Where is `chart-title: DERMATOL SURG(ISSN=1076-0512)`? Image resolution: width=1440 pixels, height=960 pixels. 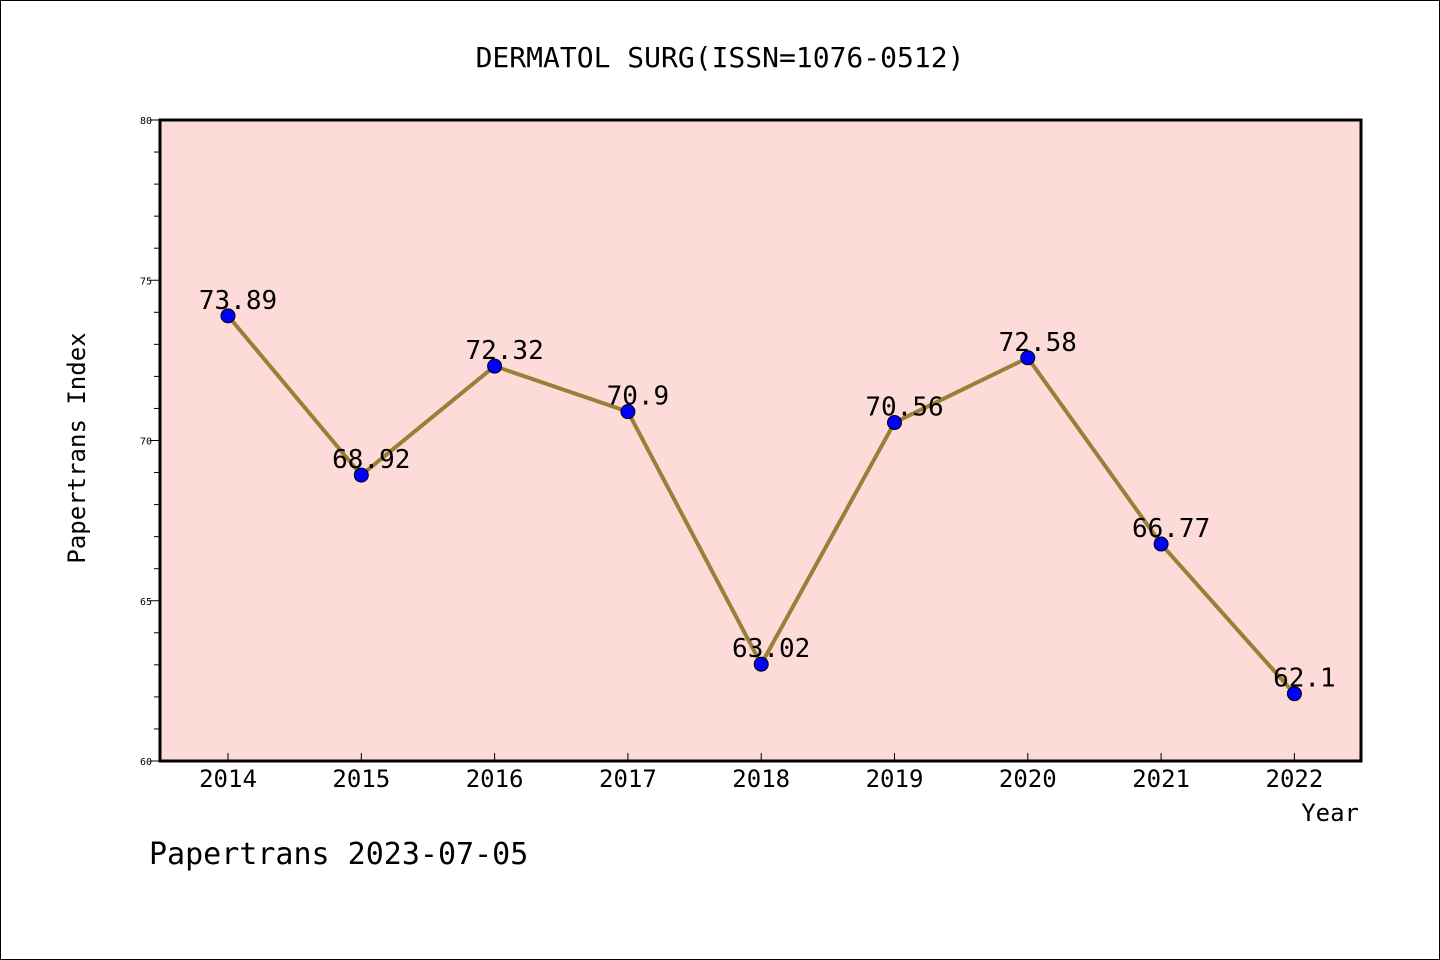
chart-title: DERMATOL SURG(ISSN=1076-0512) is located at coordinates (720, 57).